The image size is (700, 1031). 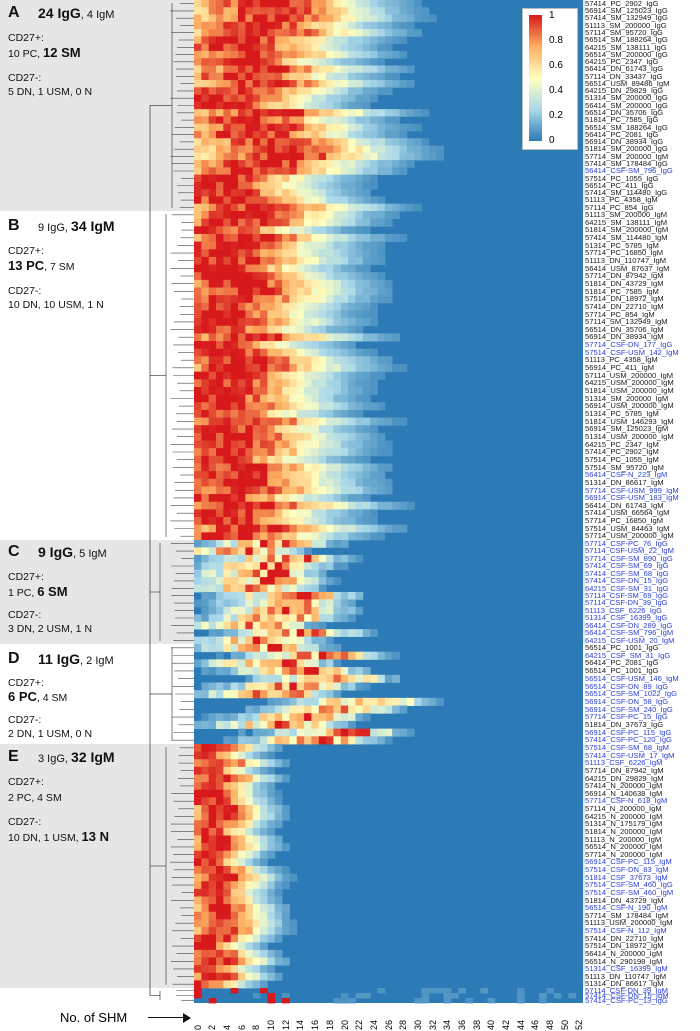 What do you see at coordinates (461, 1024) in the screenshot?
I see `x-tick-label: 36` at bounding box center [461, 1024].